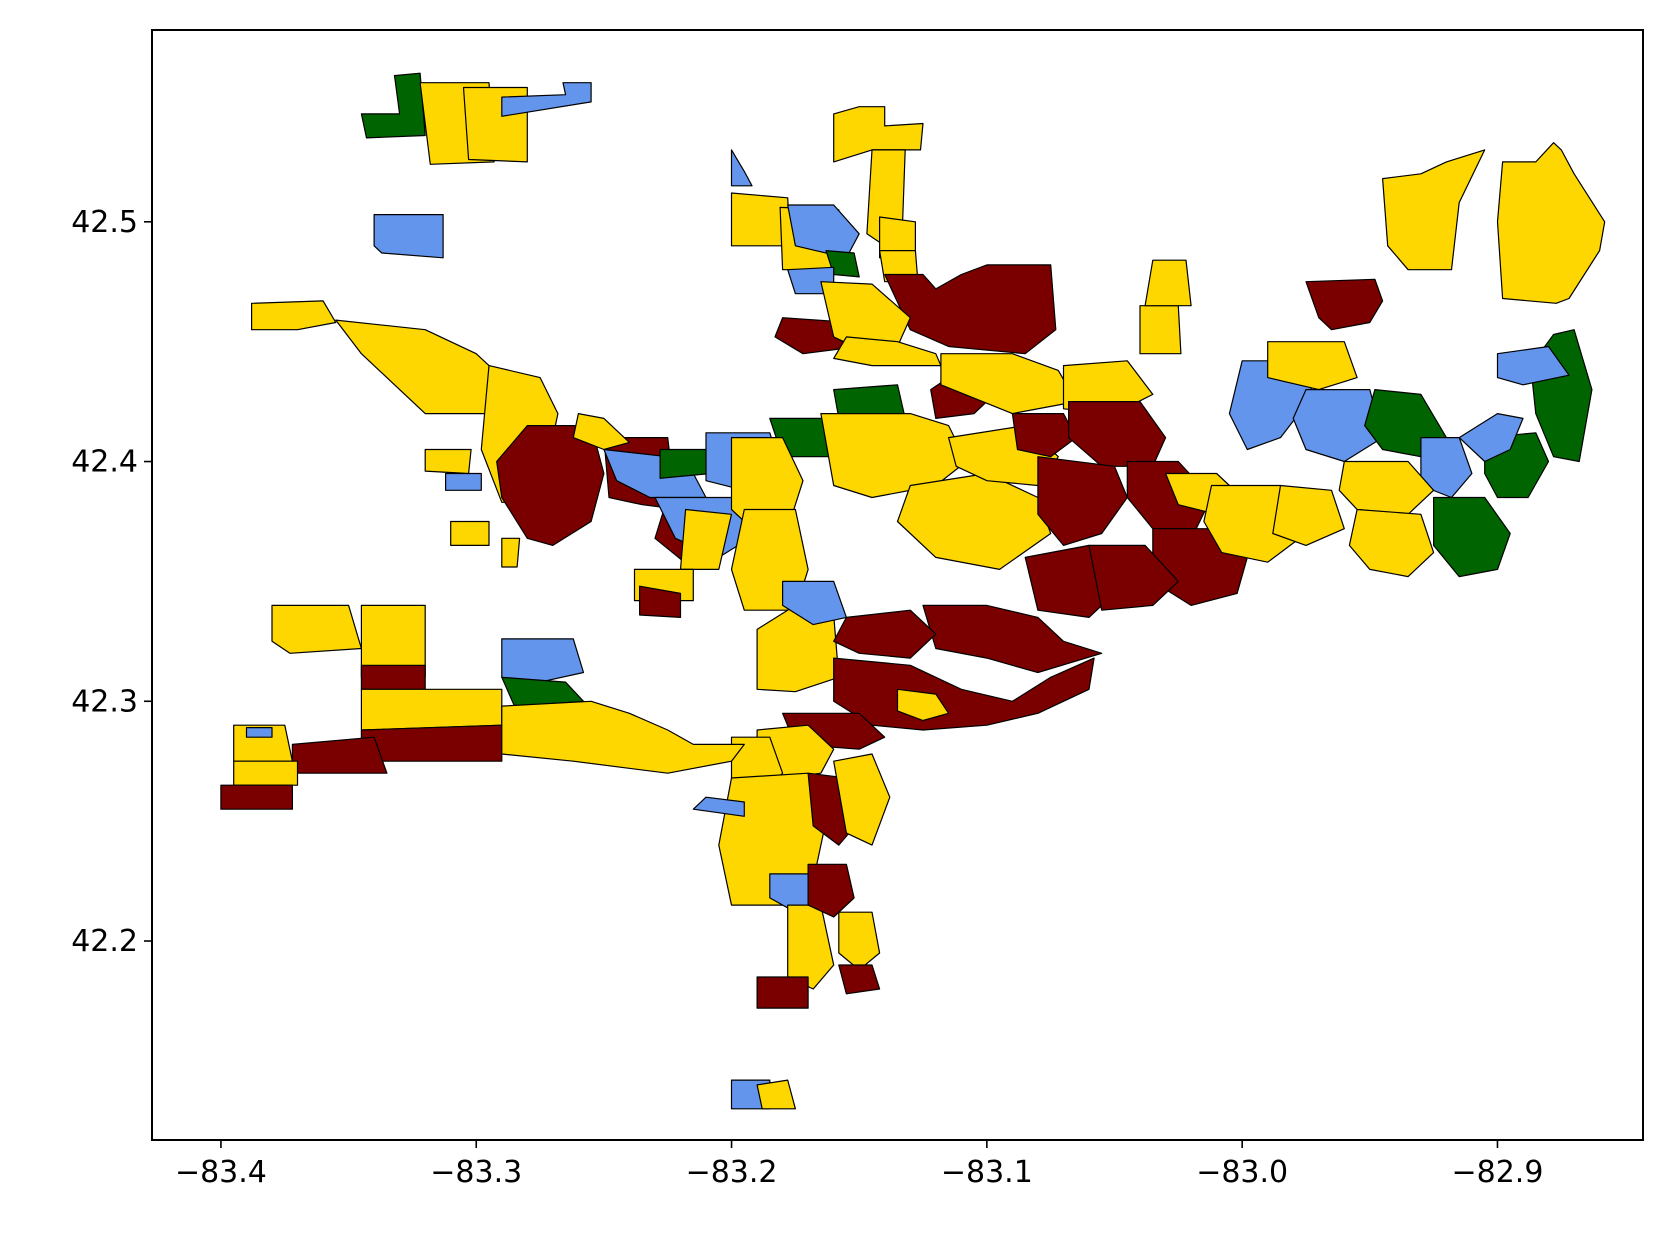  Describe the element at coordinates (476, 1172) in the screenshot. I see `x-tick-label: −83.3` at that location.